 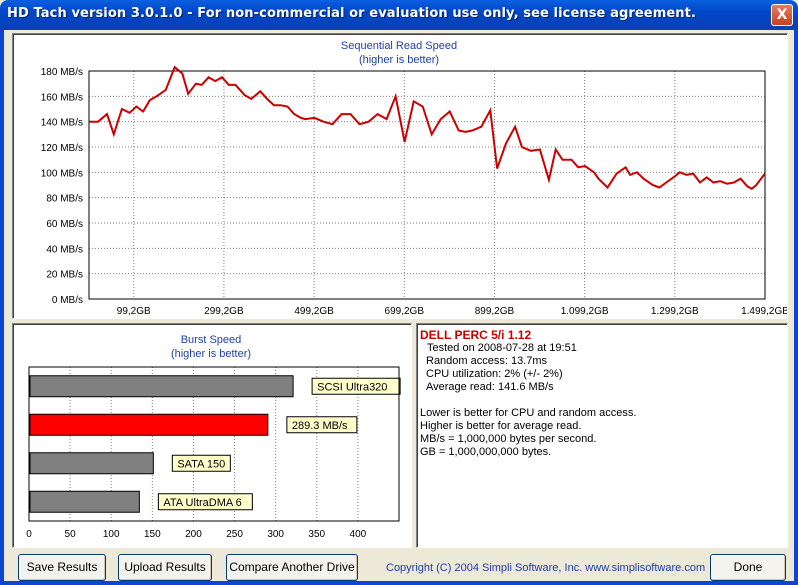 I want to click on random-access-text: Random access: 13.7ms, so click(x=487, y=361).